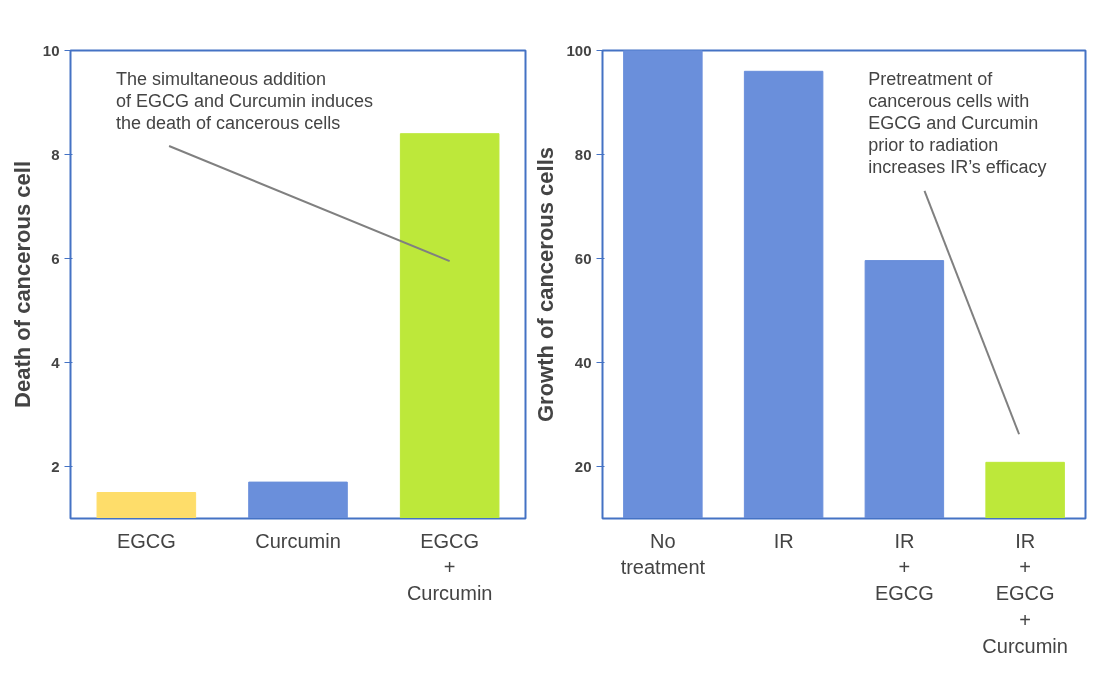 The width and height of the screenshot is (1102, 674). Describe the element at coordinates (957, 123) in the screenshot. I see `annotation: Pretreatment of cancerous cells with EGCG and Curcumin prior to radiation increases IR’s efficacy` at that location.